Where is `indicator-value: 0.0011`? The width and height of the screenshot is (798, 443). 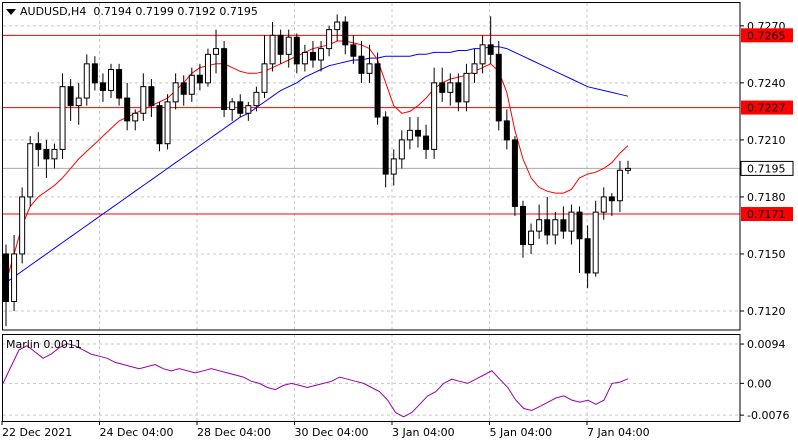
indicator-value: 0.0011 is located at coordinates (62, 344).